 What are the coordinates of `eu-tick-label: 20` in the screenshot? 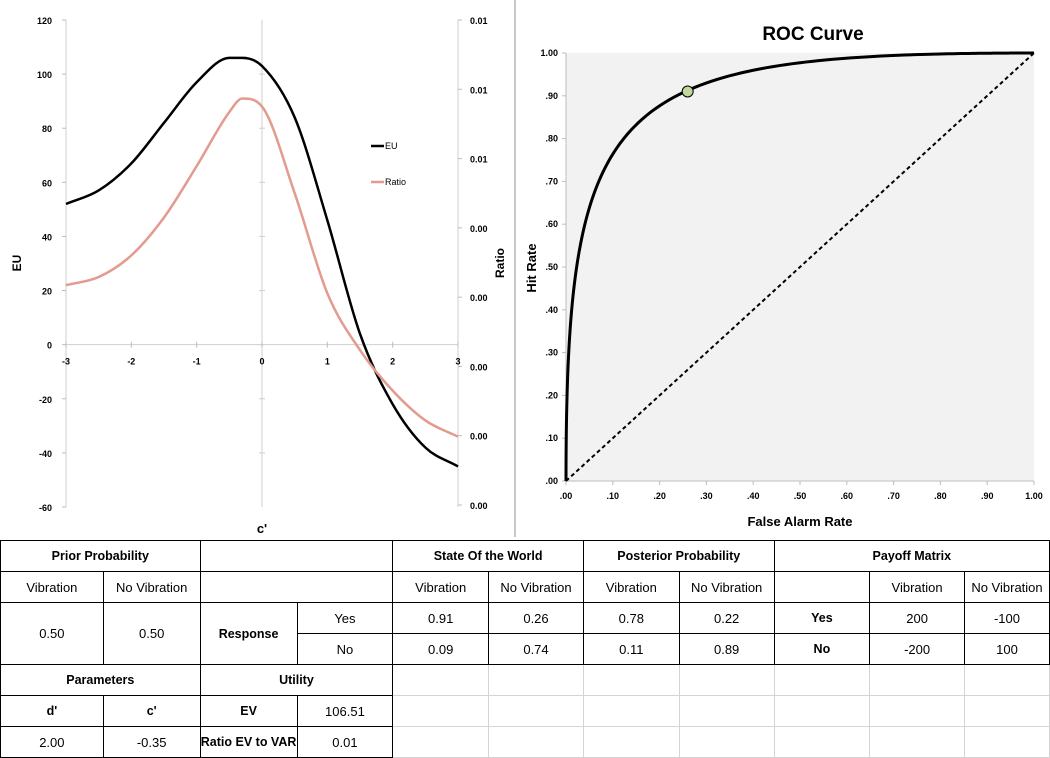 It's located at (47, 292).